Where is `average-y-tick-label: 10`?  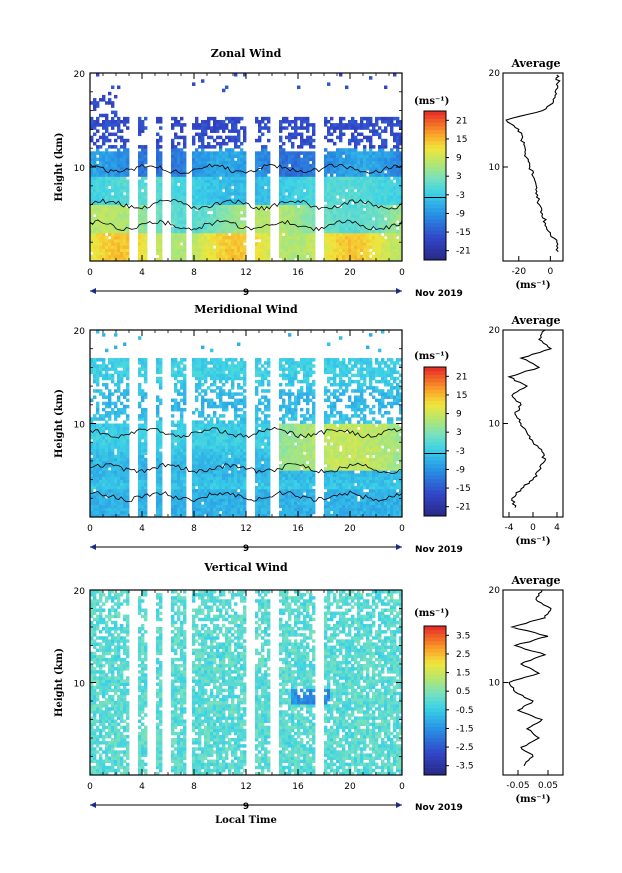
average-y-tick-label: 10 is located at coordinates (495, 168).